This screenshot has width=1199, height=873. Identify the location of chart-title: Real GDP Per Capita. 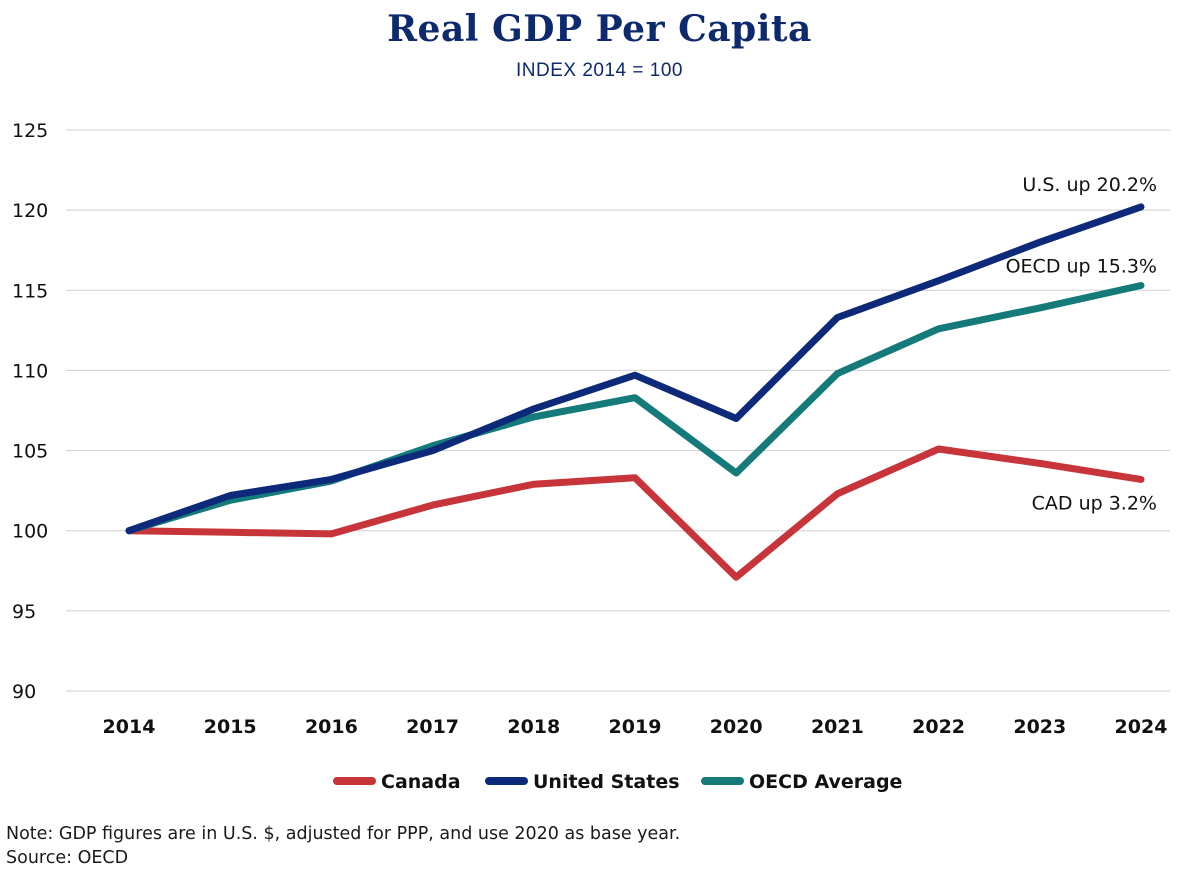
(599, 29).